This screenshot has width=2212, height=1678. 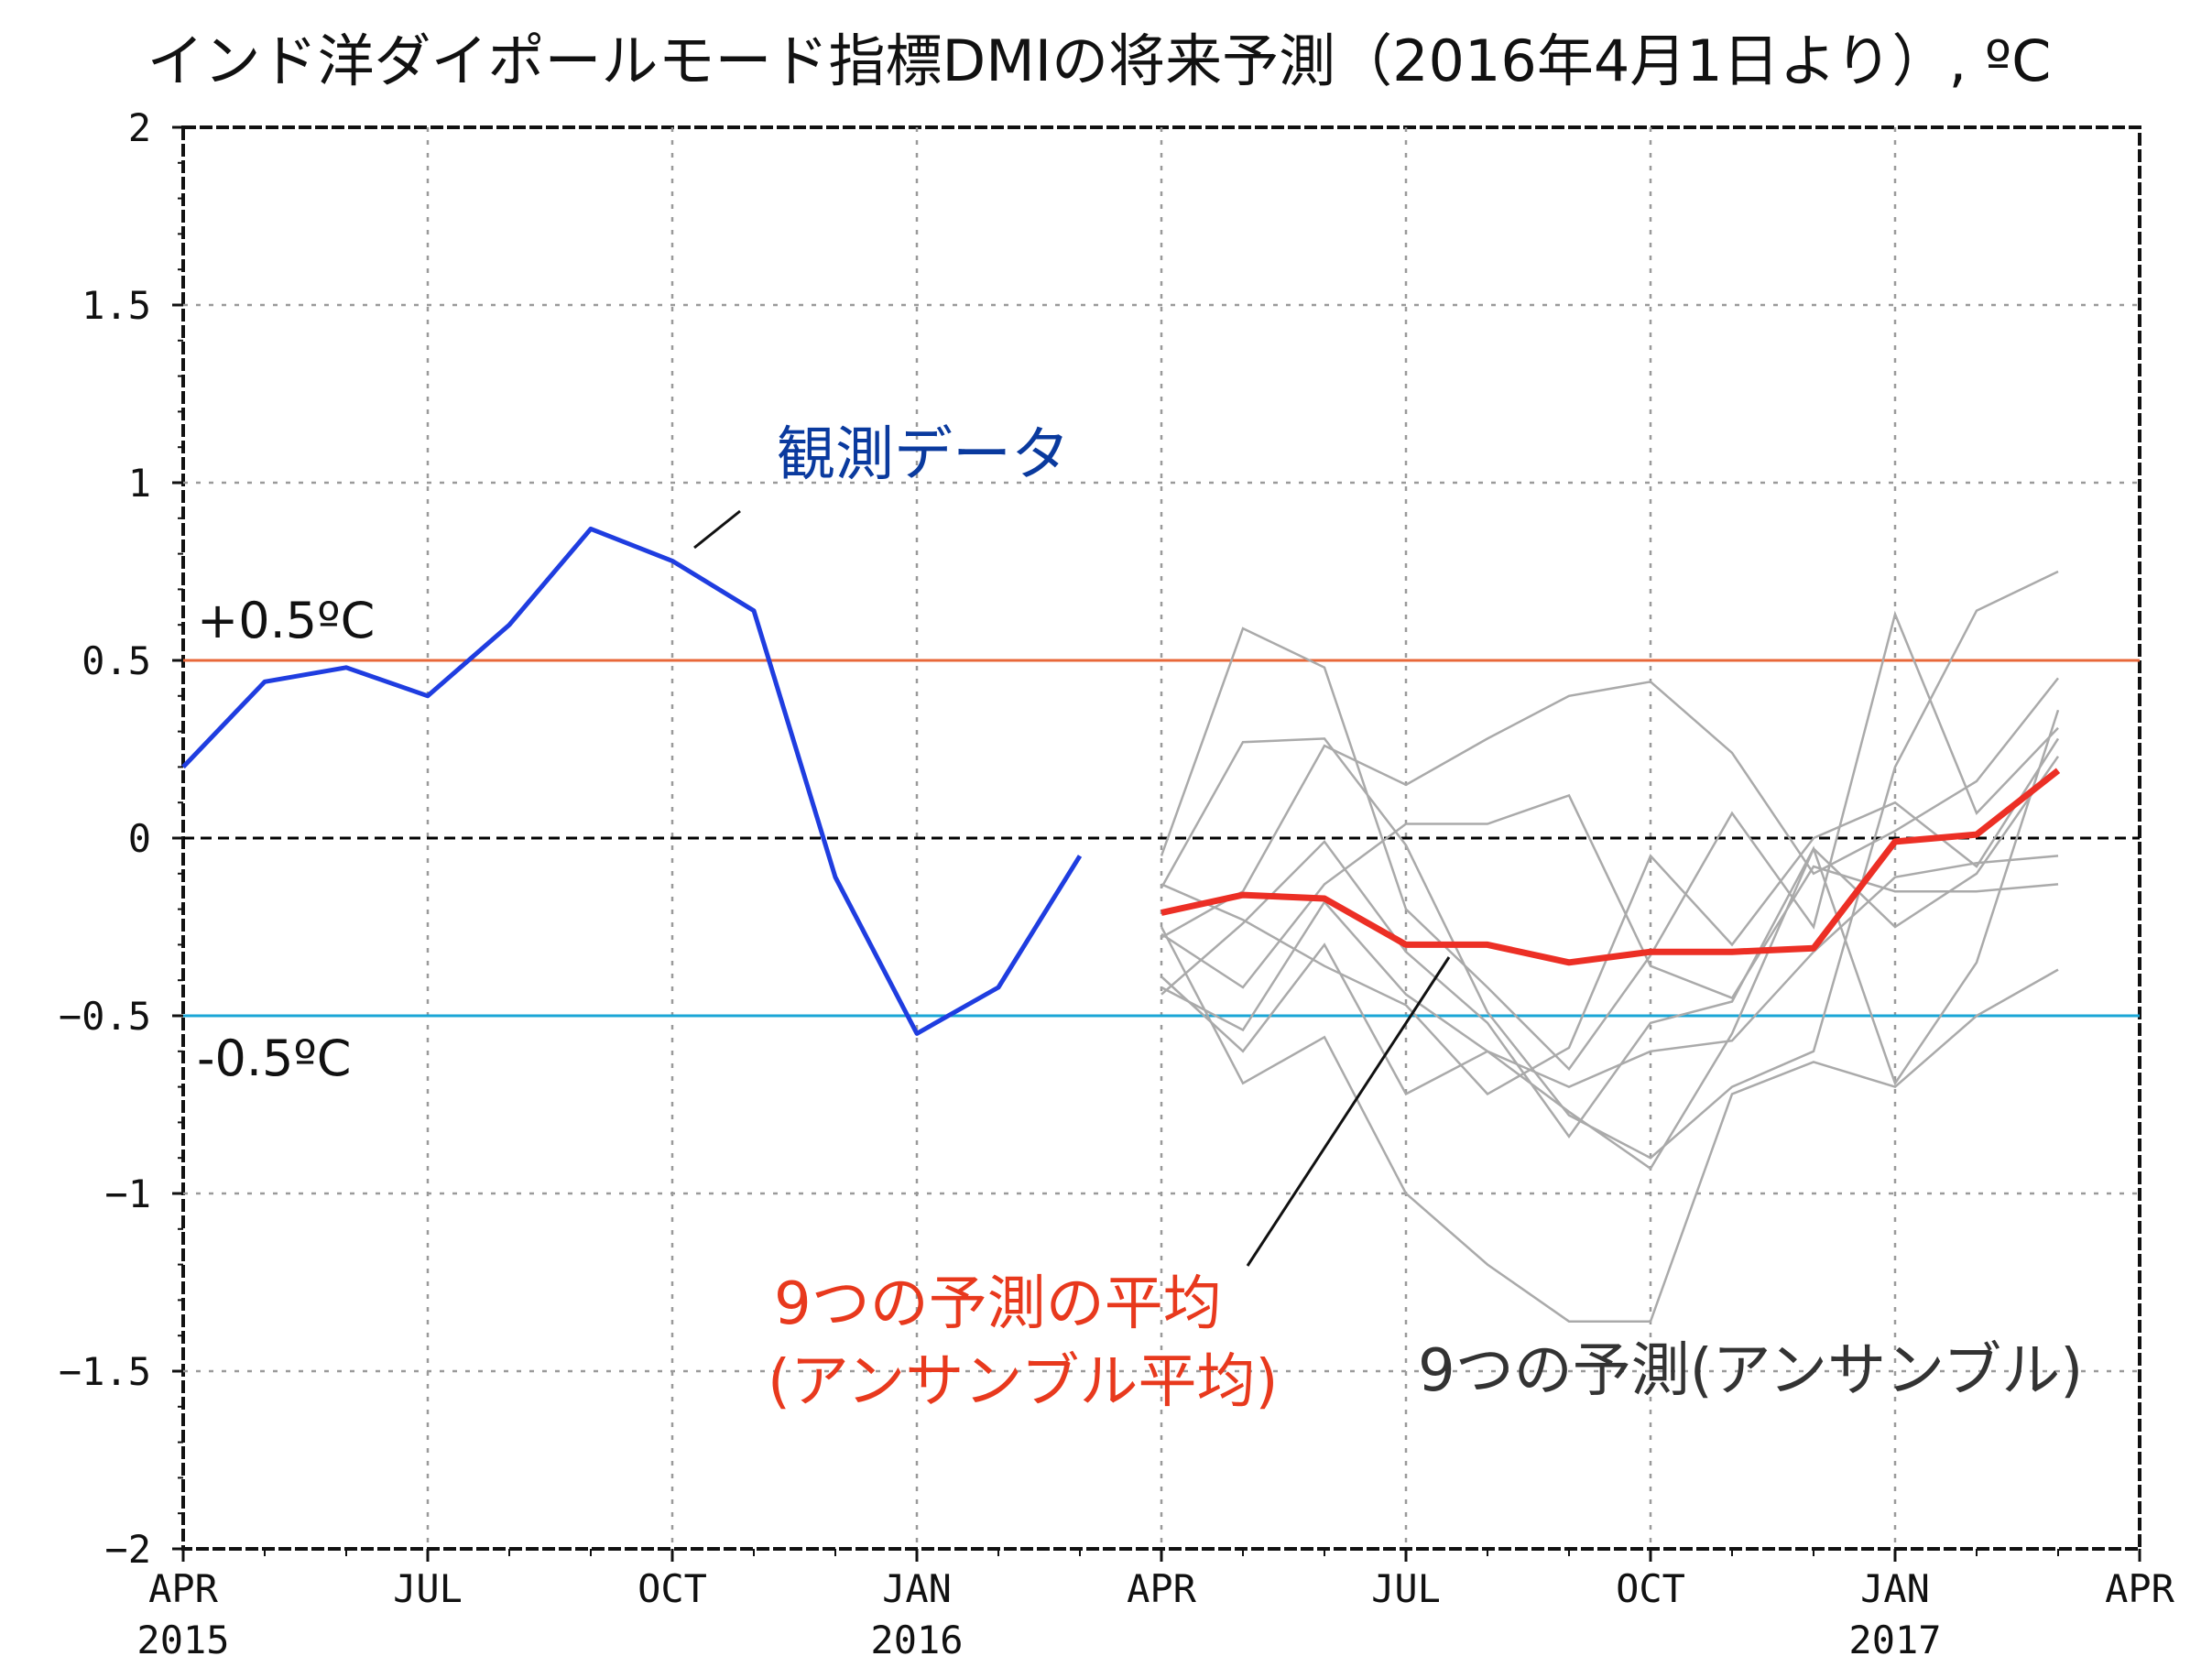 I want to click on chart-title: インド洋ダイポールモード指標DMIの将来予測（2016年4月1日より）, ºC, so click(x=1099, y=61).